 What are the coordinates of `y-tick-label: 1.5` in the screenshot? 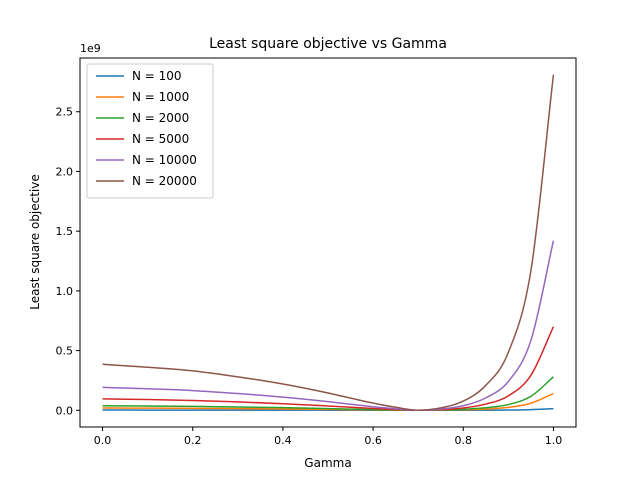 It's located at (65, 231).